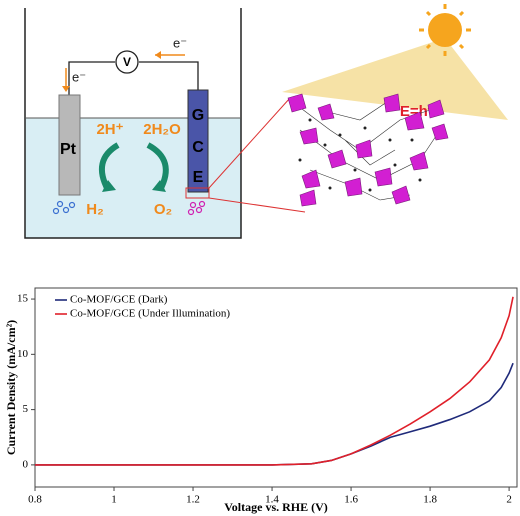  Describe the element at coordinates (68, 149) in the screenshot. I see `pt-label: Pt` at that location.